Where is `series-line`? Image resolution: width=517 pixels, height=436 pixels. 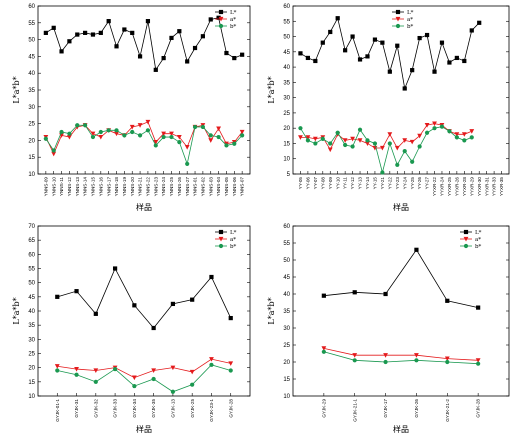
series-line is located at coordinates (390, 53).